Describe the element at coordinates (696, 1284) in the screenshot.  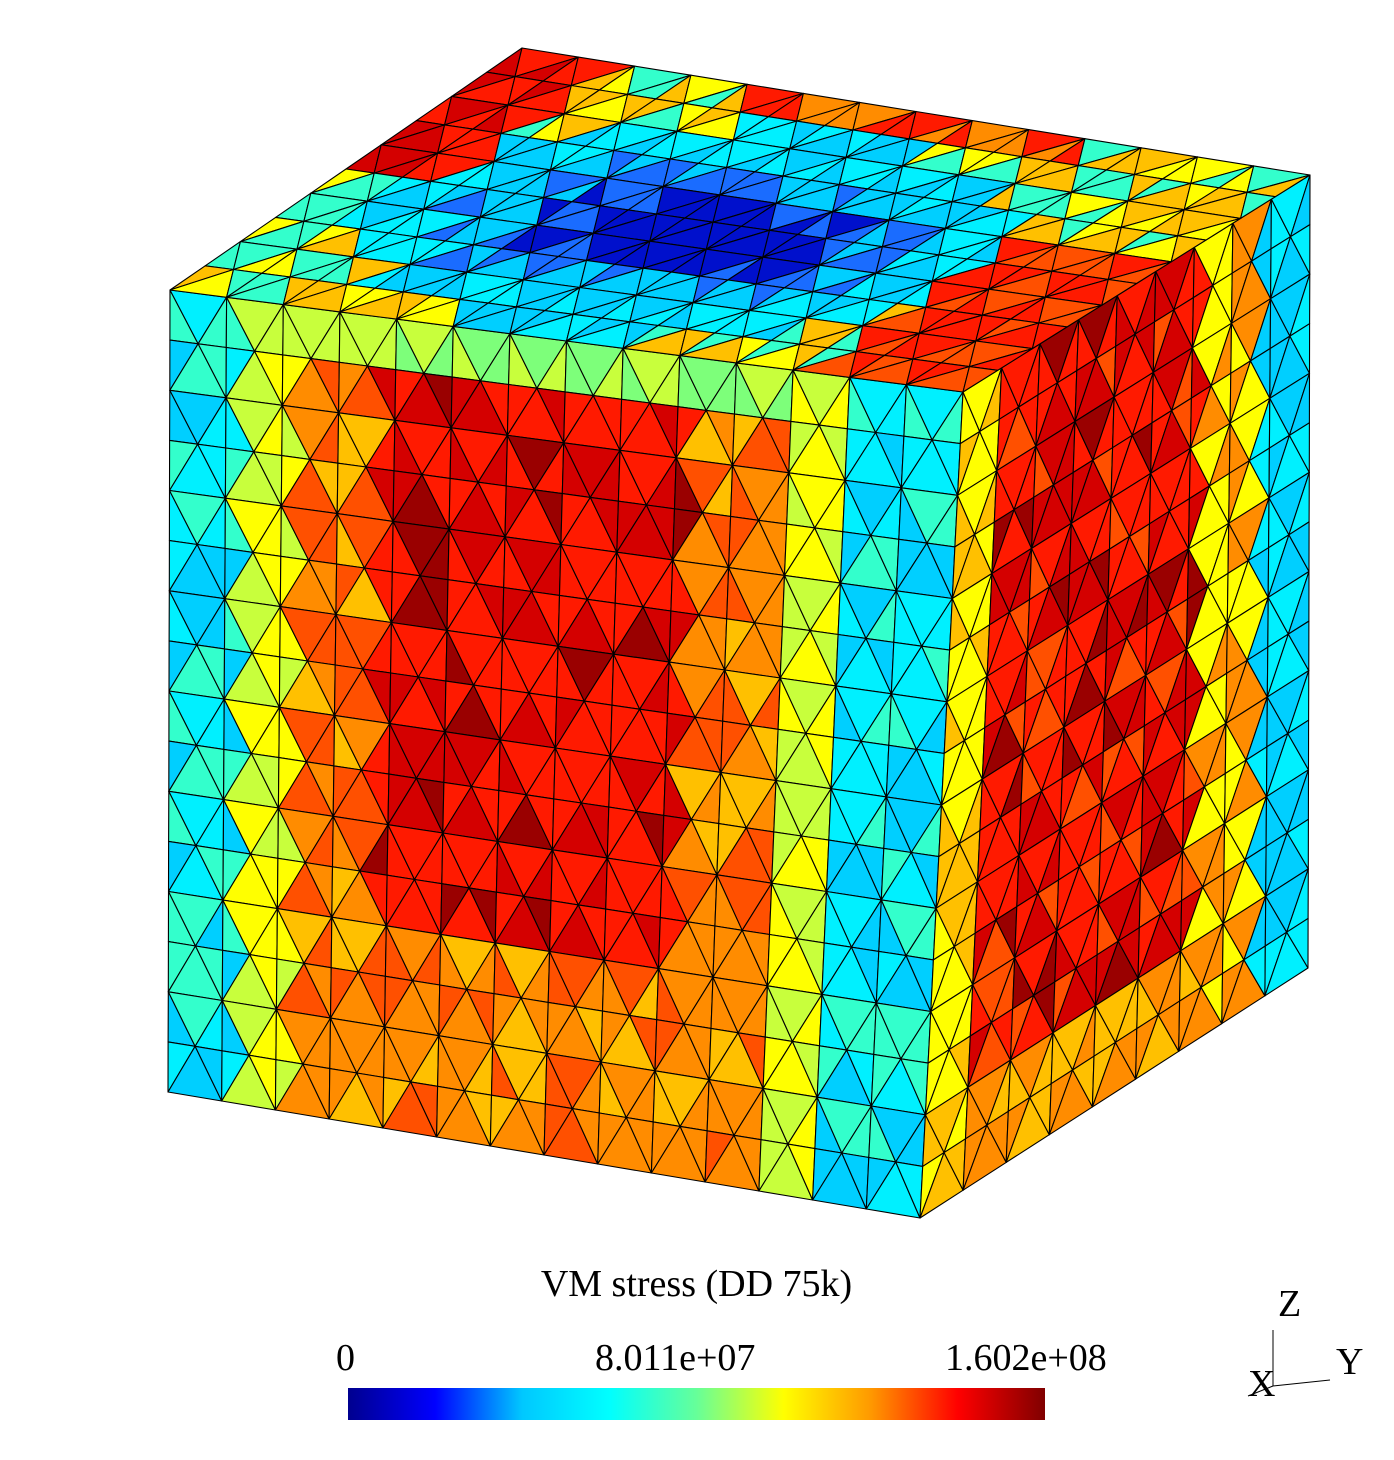
I see `colorbar-title: VM stress (DD 75k)` at that location.